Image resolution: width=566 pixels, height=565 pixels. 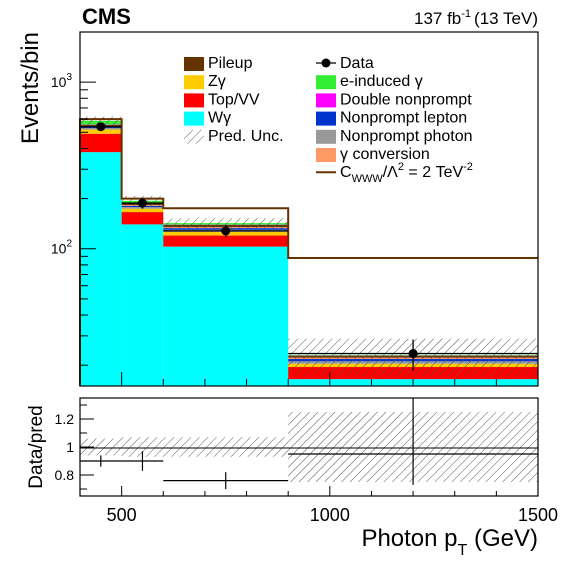 What do you see at coordinates (346, 172) in the screenshot?
I see `legend-signal-label-prefix: C` at bounding box center [346, 172].